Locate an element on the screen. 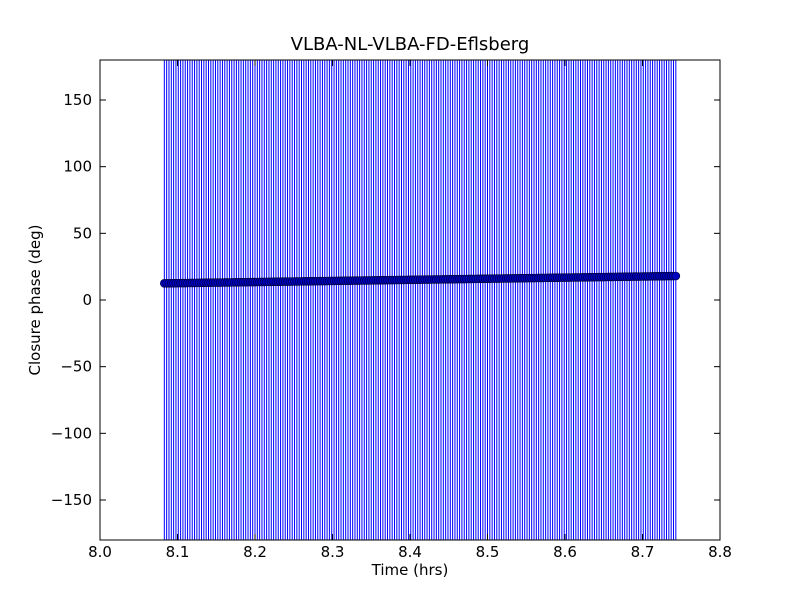 The height and width of the screenshot is (604, 800). x-tick-label: 8.0 is located at coordinates (100, 552).